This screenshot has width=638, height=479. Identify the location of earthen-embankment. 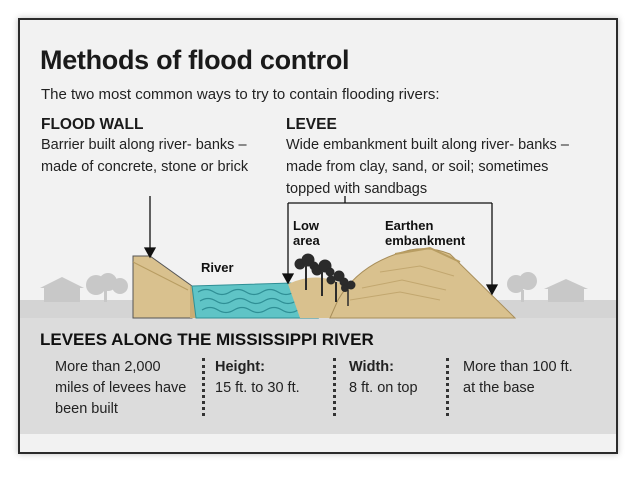
(423, 283).